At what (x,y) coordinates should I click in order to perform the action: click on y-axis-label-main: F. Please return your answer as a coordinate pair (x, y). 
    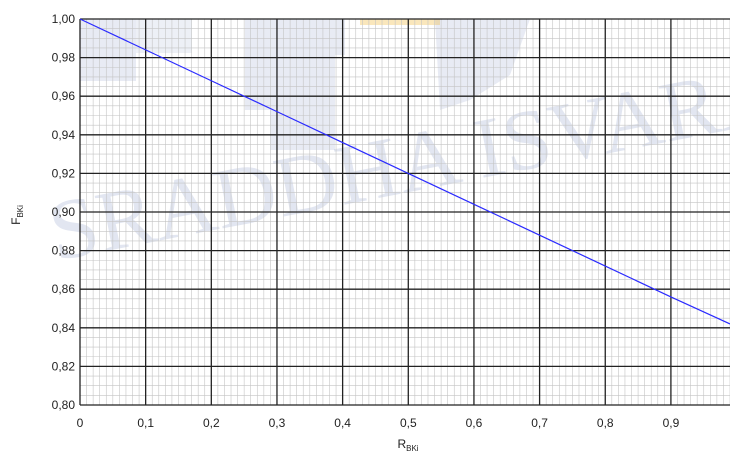
    Looking at the image, I should click on (16, 221).